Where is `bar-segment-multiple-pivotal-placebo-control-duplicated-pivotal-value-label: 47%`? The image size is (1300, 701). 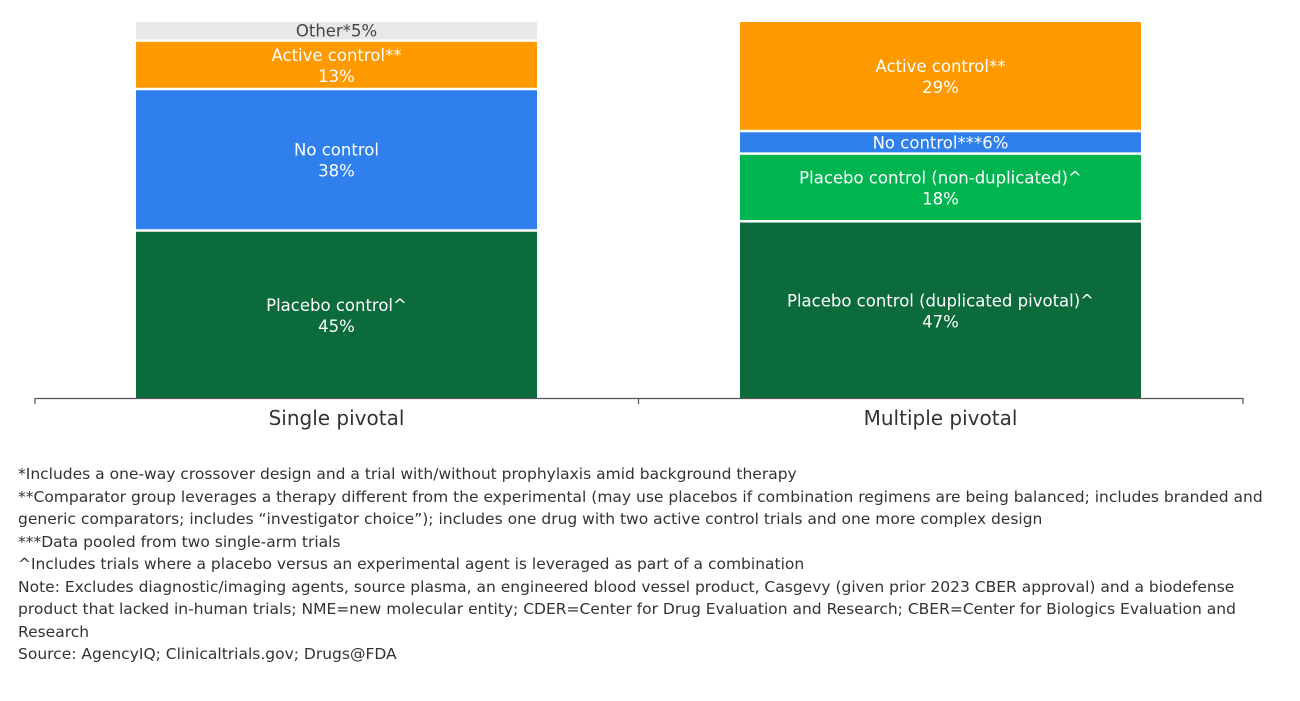 bar-segment-multiple-pivotal-placebo-control-duplicated-pivotal-value-label: 47% is located at coordinates (940, 321).